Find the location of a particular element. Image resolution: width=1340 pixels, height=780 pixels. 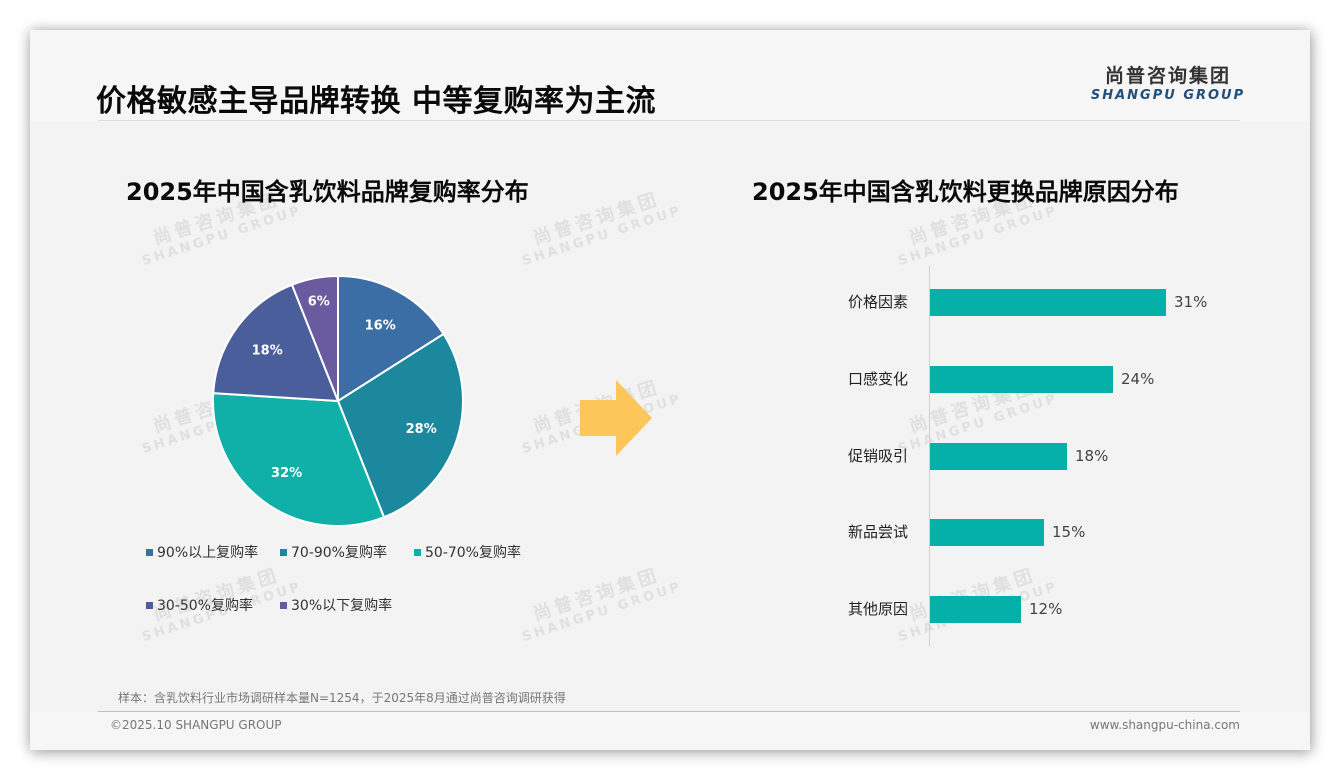

bar-value-label: 12% is located at coordinates (1046, 609).